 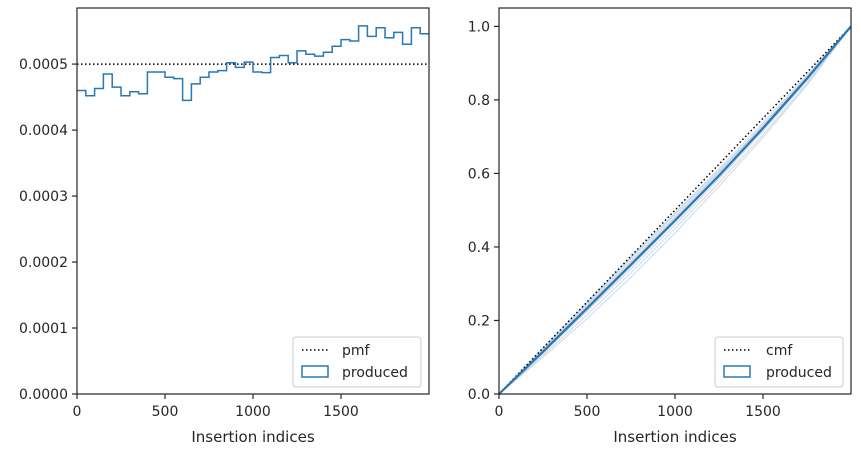 I want to click on y-tick-label: 0.0000, so click(x=43, y=395).